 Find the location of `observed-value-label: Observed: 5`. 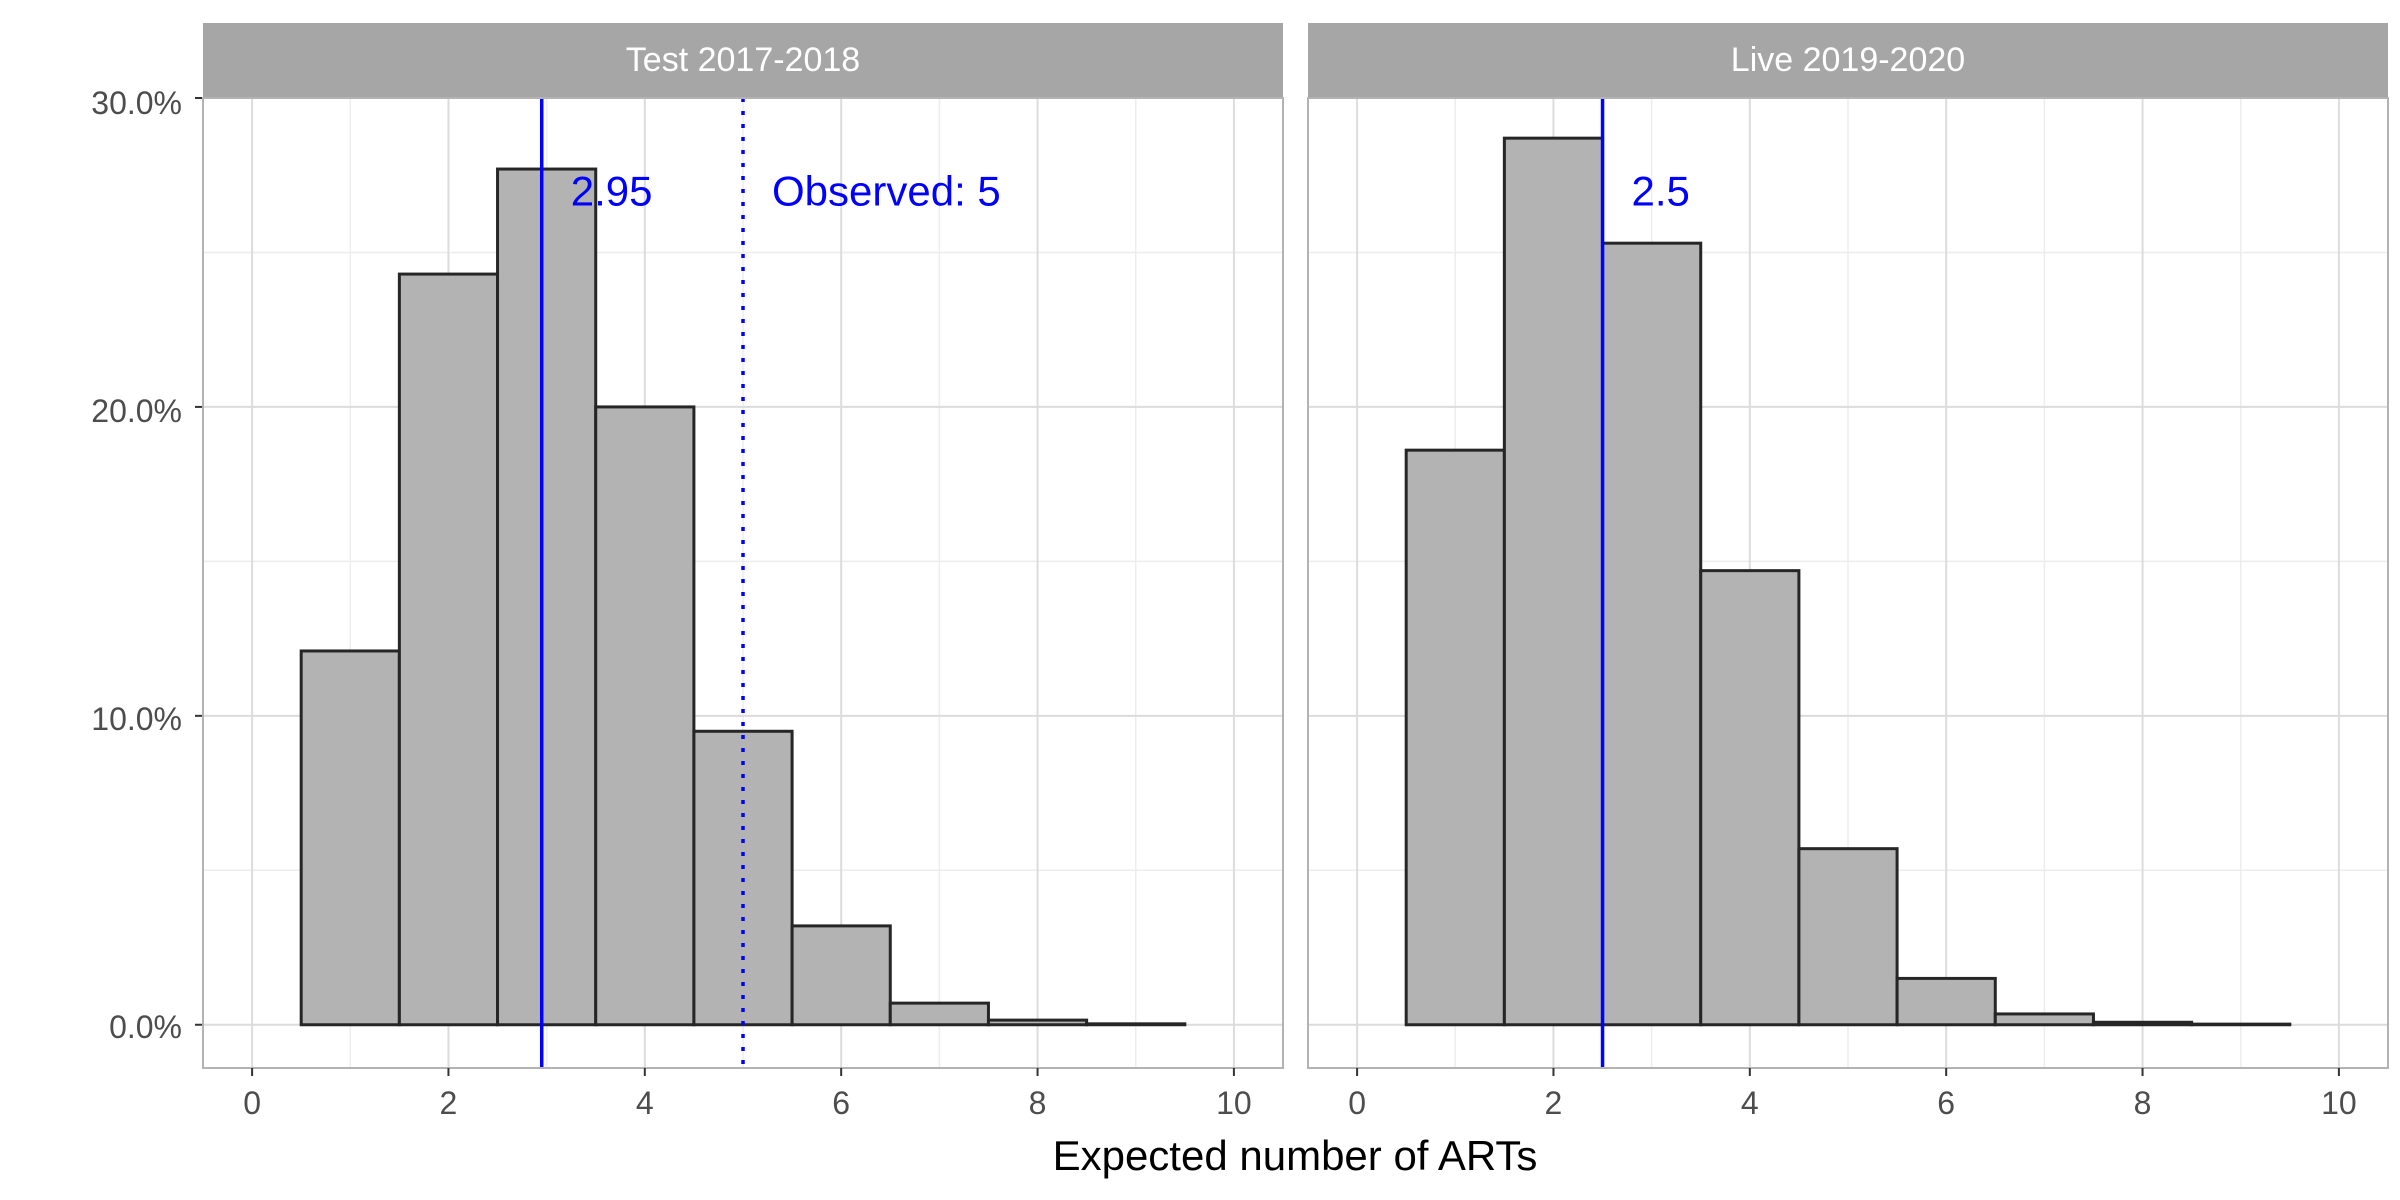

observed-value-label: Observed: 5 is located at coordinates (886, 191).